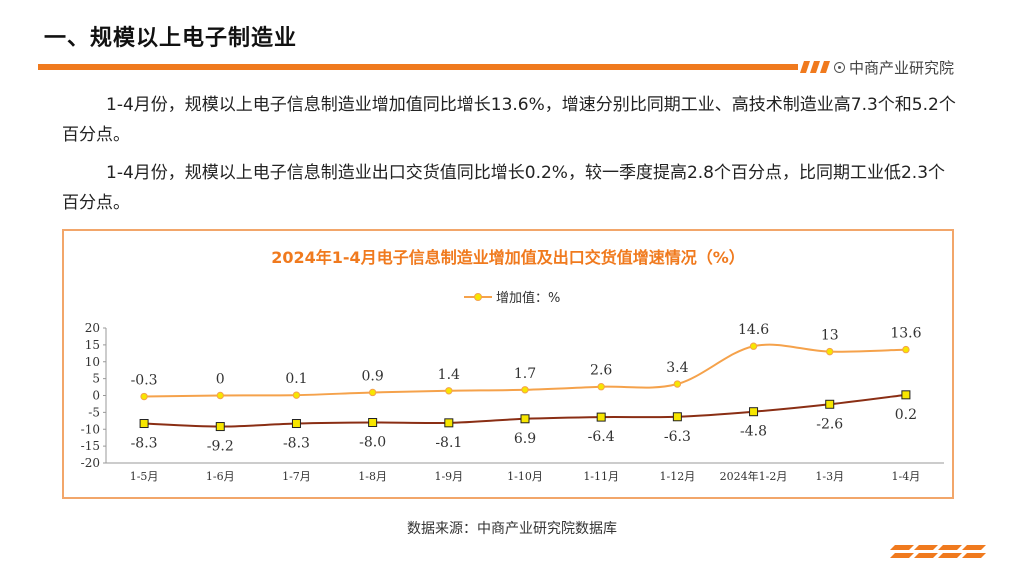  I want to click on x-tick-label: 1-4月, so click(906, 476).